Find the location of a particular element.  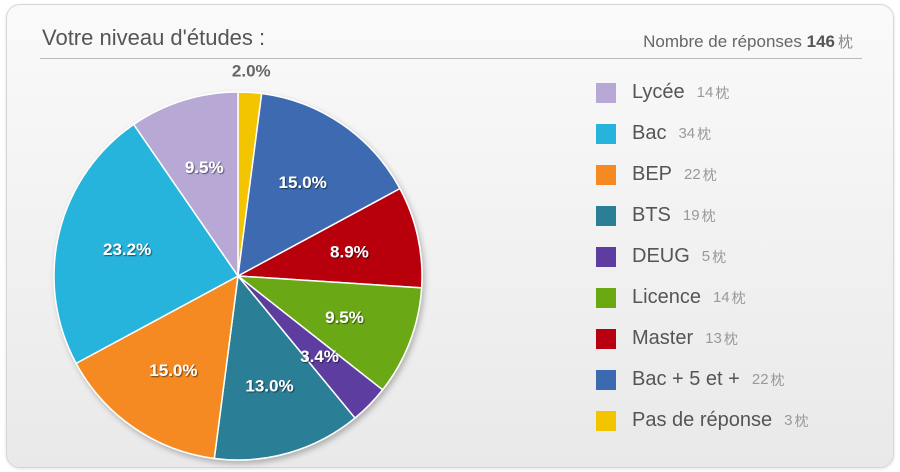

legend-label: Pas de réponse is located at coordinates (702, 420).